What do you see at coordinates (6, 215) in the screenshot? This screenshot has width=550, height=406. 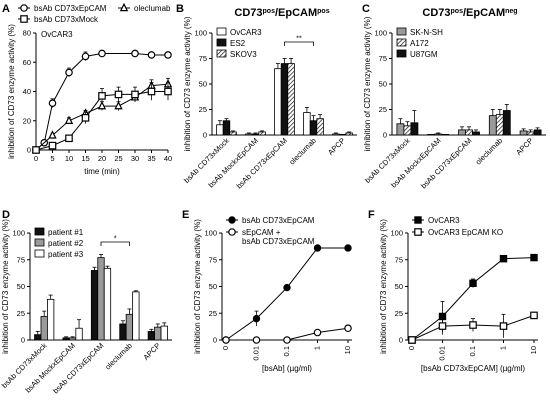 I see `panel-label-d: D` at bounding box center [6, 215].